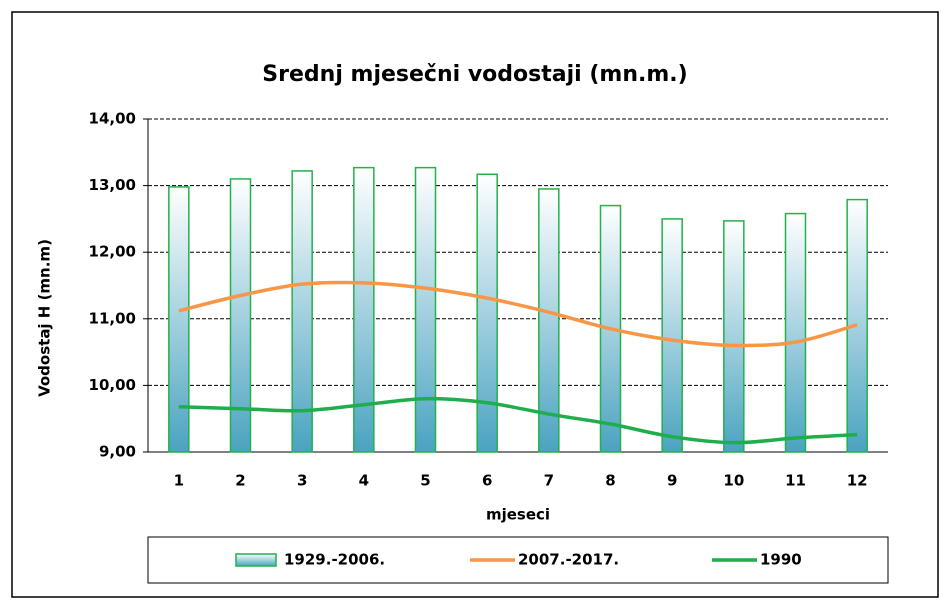 The image size is (951, 613). What do you see at coordinates (474, 74) in the screenshot?
I see `chart-title: Srednj mjesečni vodostaji (mn.m.)` at bounding box center [474, 74].